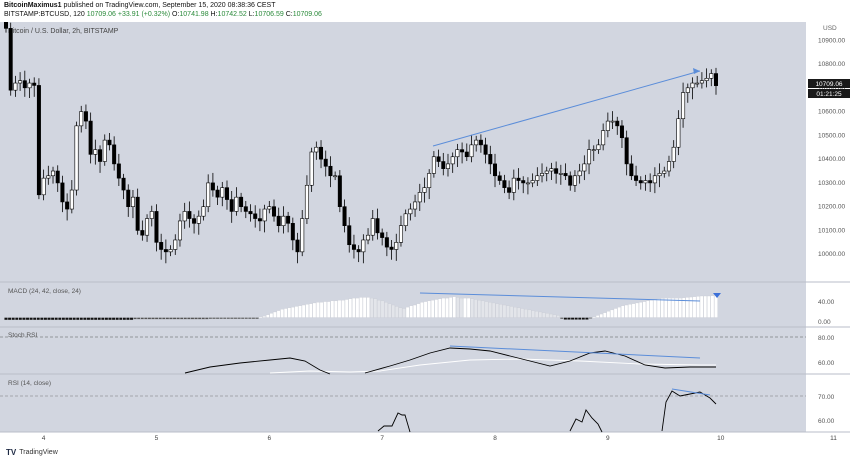  Describe the element at coordinates (560, 297) in the screenshot. I see `macd-trendline` at that location.